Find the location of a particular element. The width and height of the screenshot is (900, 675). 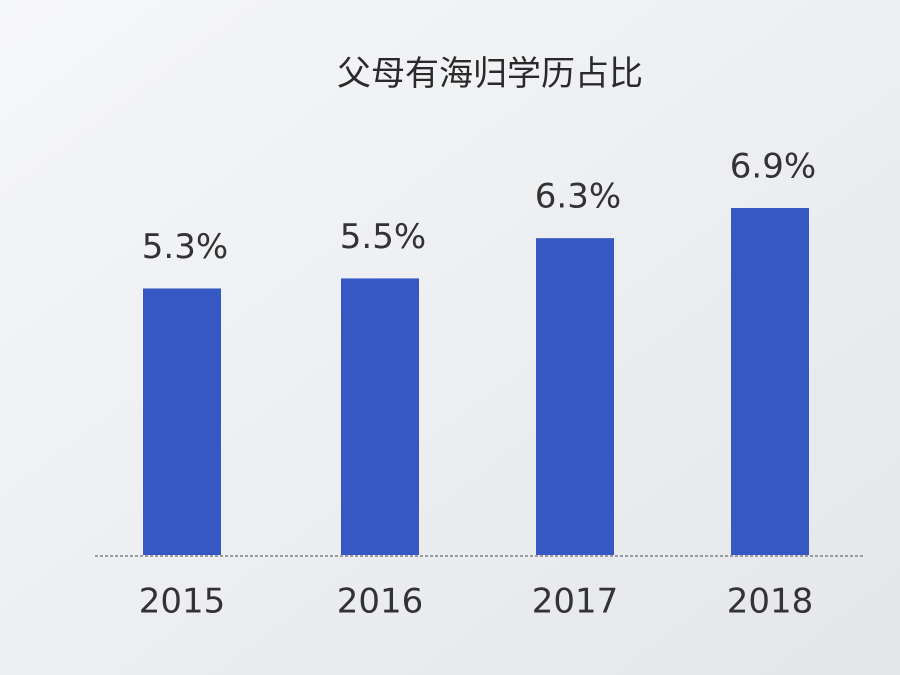

x-tick-label: 2017 is located at coordinates (575, 602).